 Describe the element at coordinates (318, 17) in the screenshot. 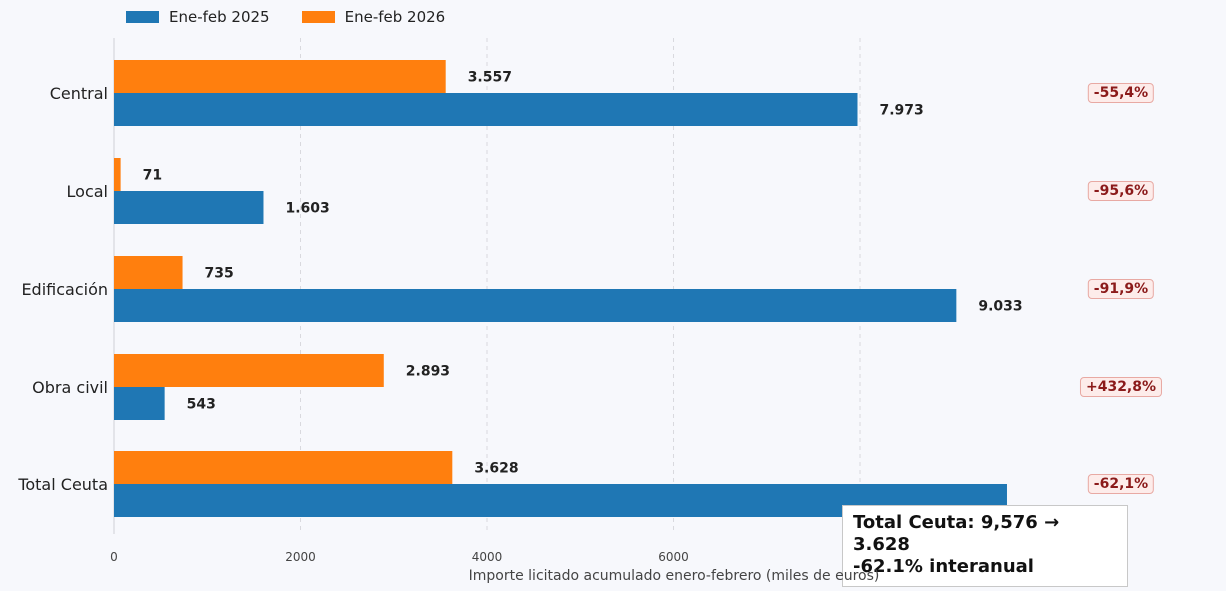

I see `legend-swatch-2026` at that location.